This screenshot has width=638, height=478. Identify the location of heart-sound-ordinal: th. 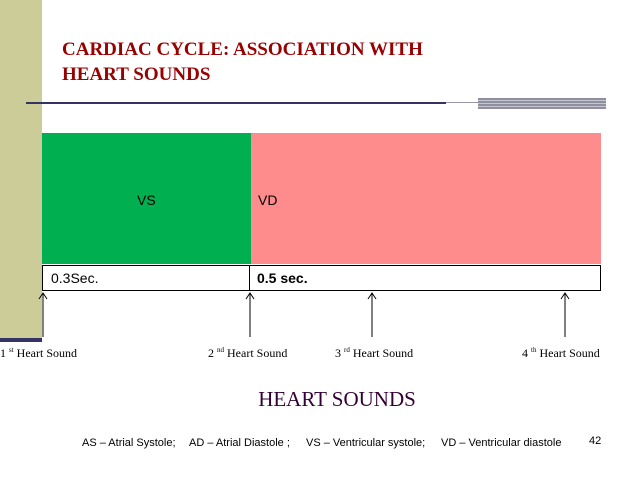
(534, 350).